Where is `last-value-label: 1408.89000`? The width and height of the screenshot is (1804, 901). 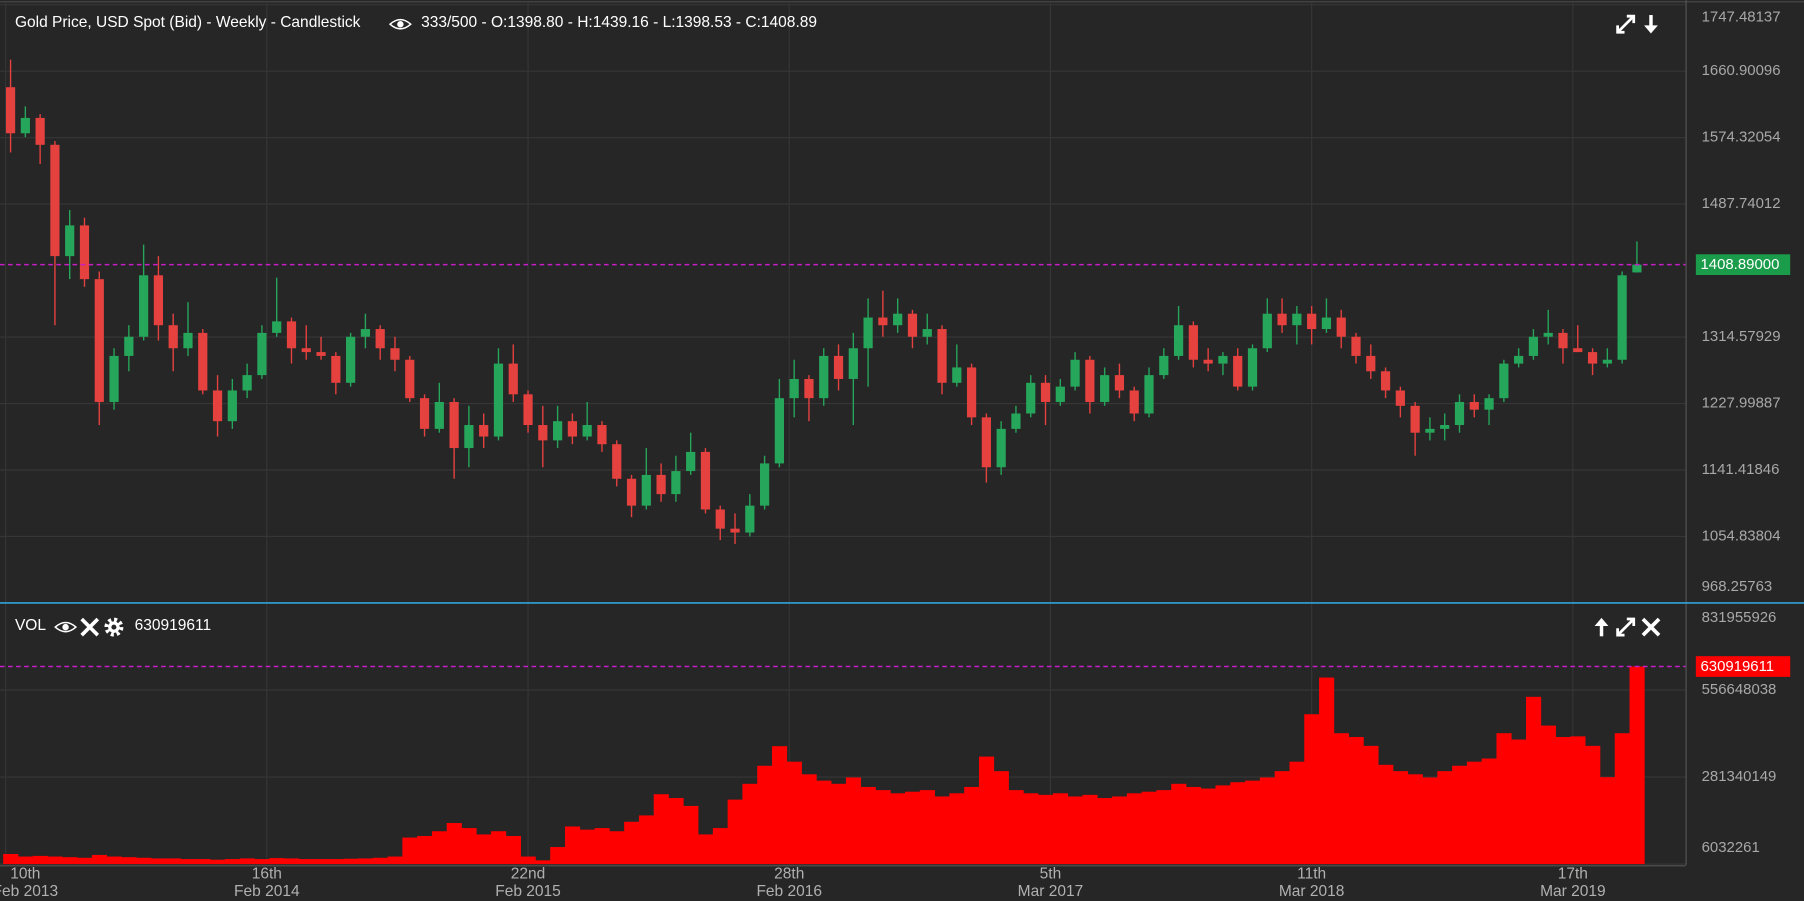 last-value-label: 1408.89000 is located at coordinates (1739, 264).